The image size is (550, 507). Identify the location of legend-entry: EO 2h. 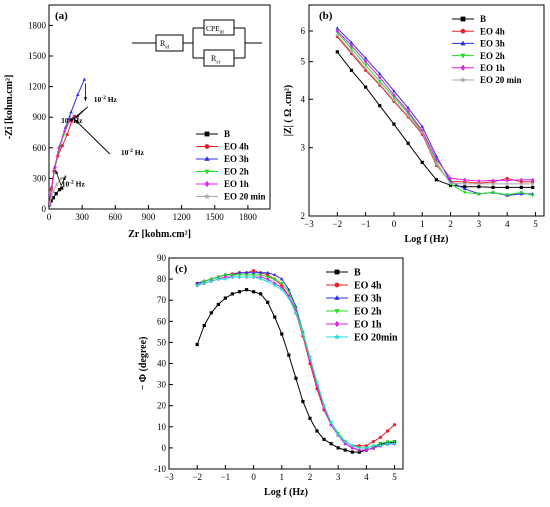
(368, 312).